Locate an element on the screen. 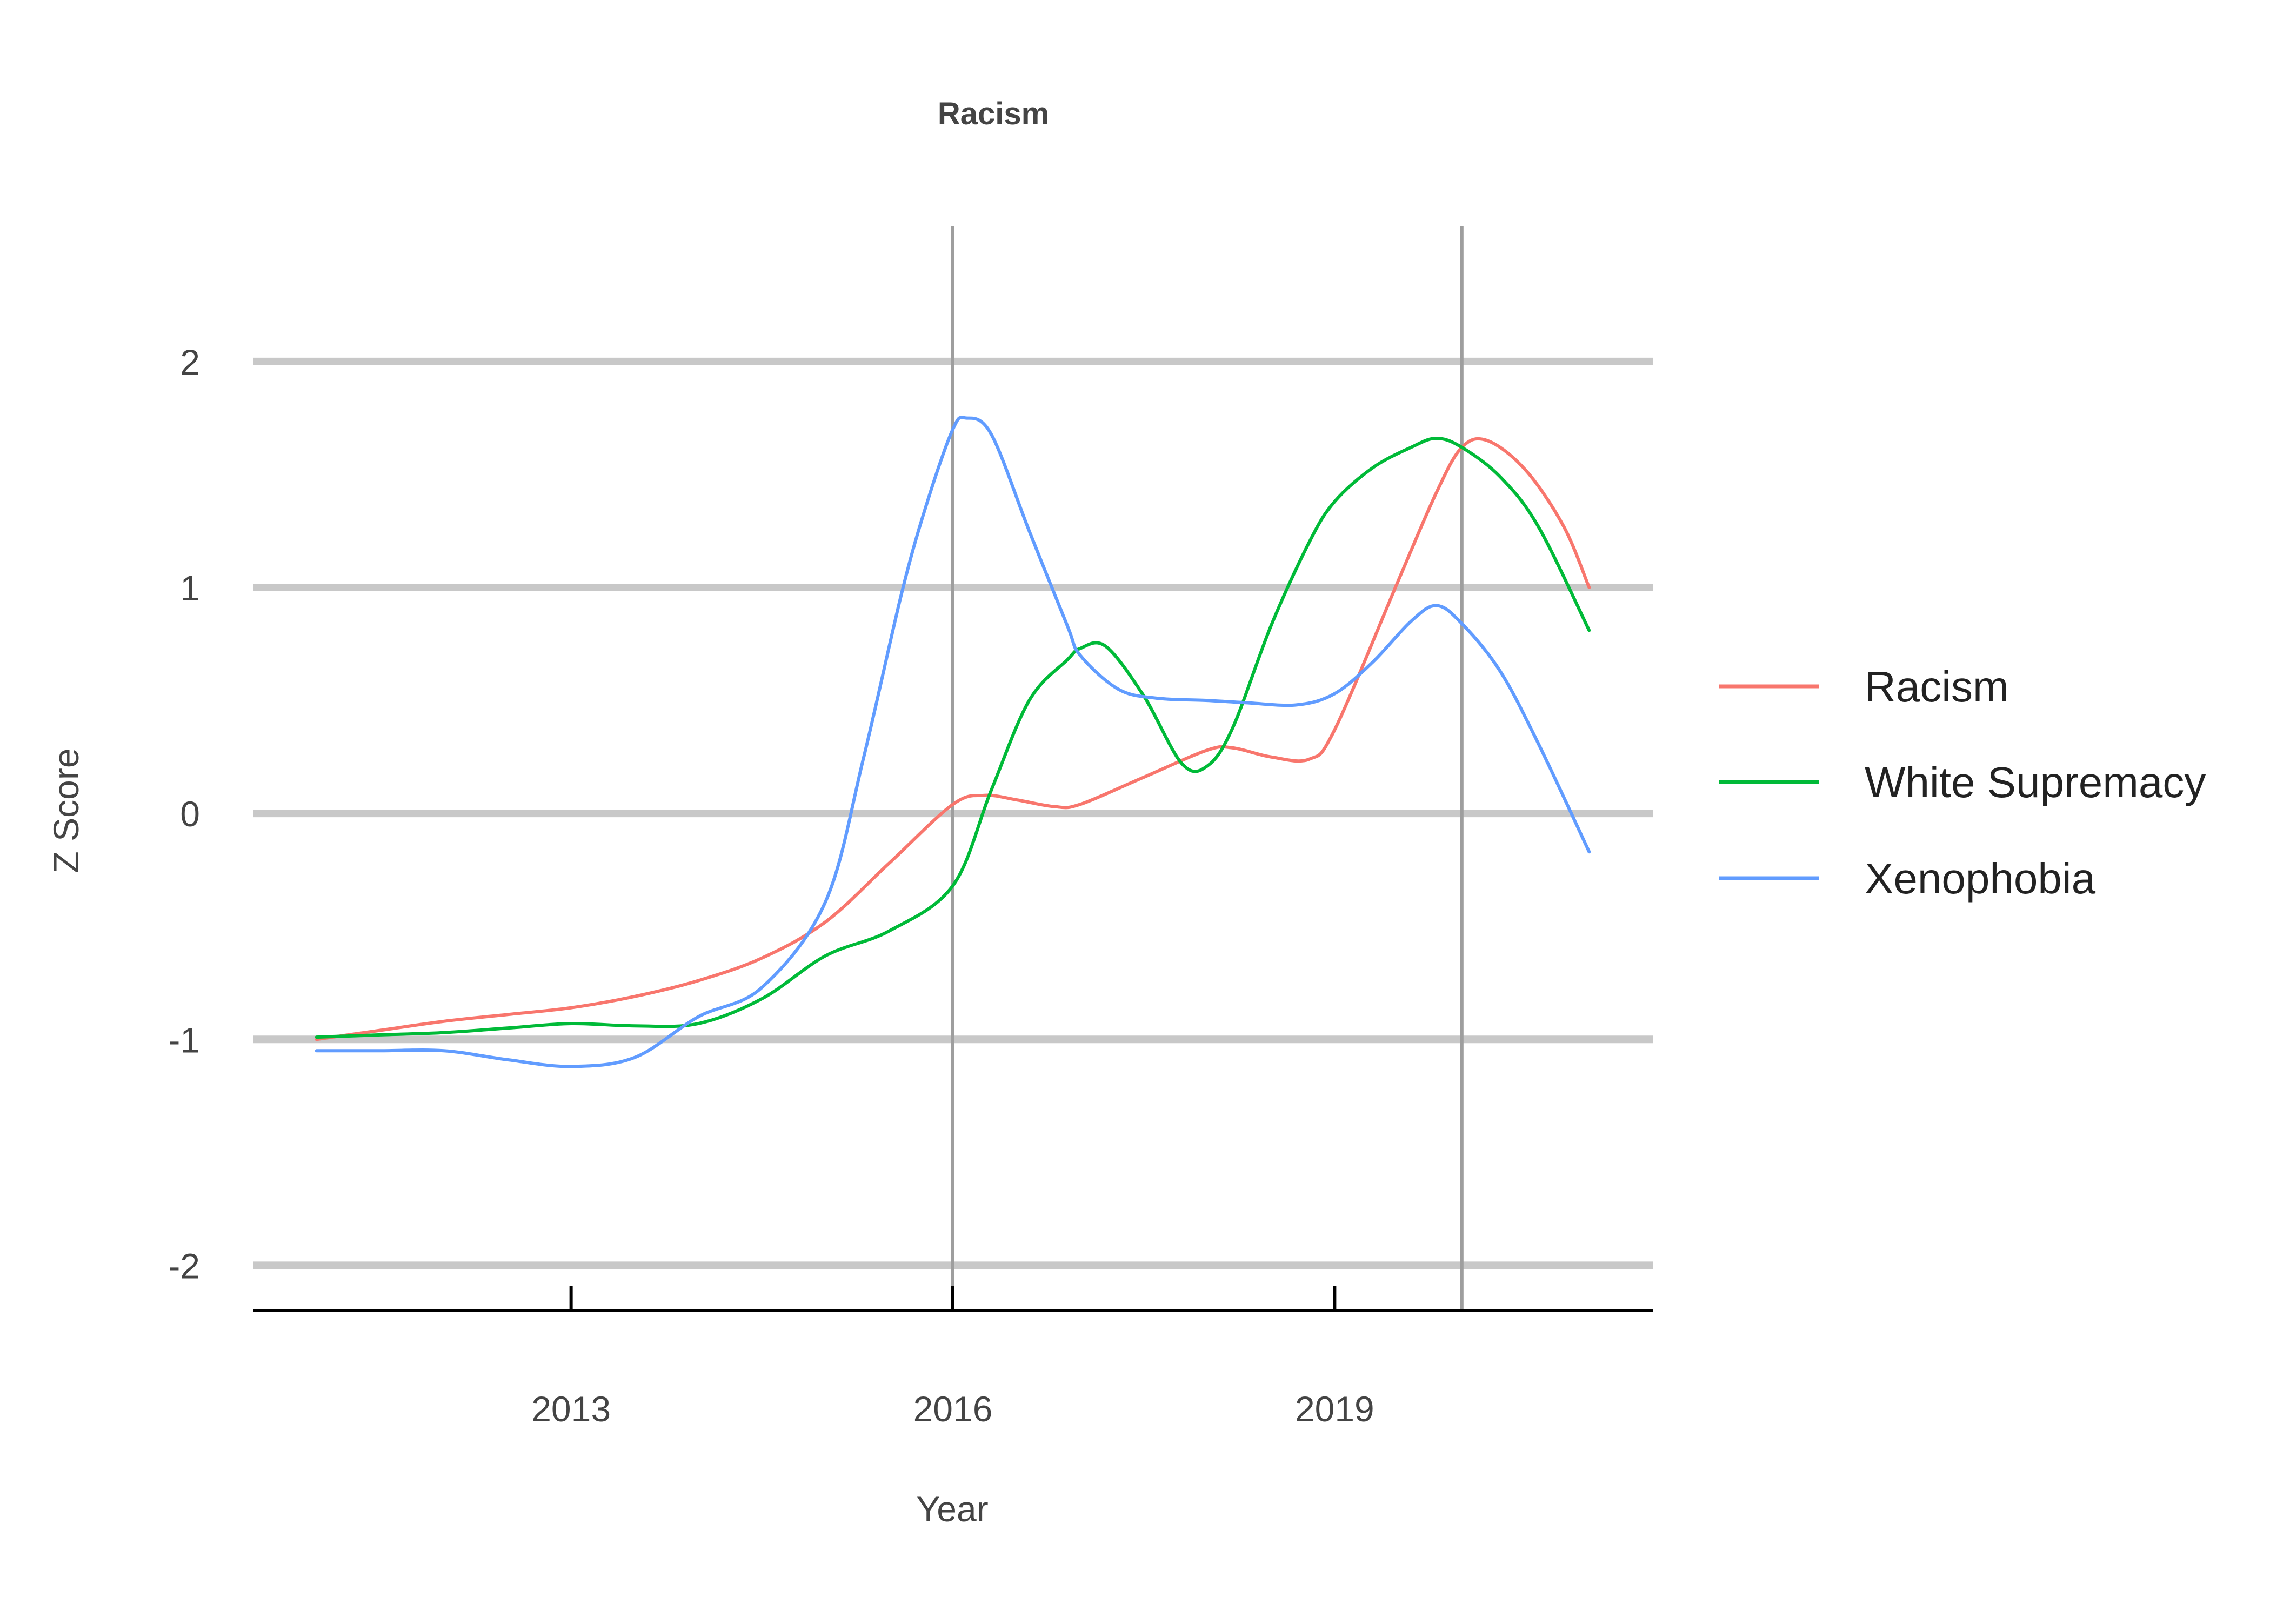 The width and height of the screenshot is (2270, 1624). x-tick-label: 2019 is located at coordinates (1334, 1409).